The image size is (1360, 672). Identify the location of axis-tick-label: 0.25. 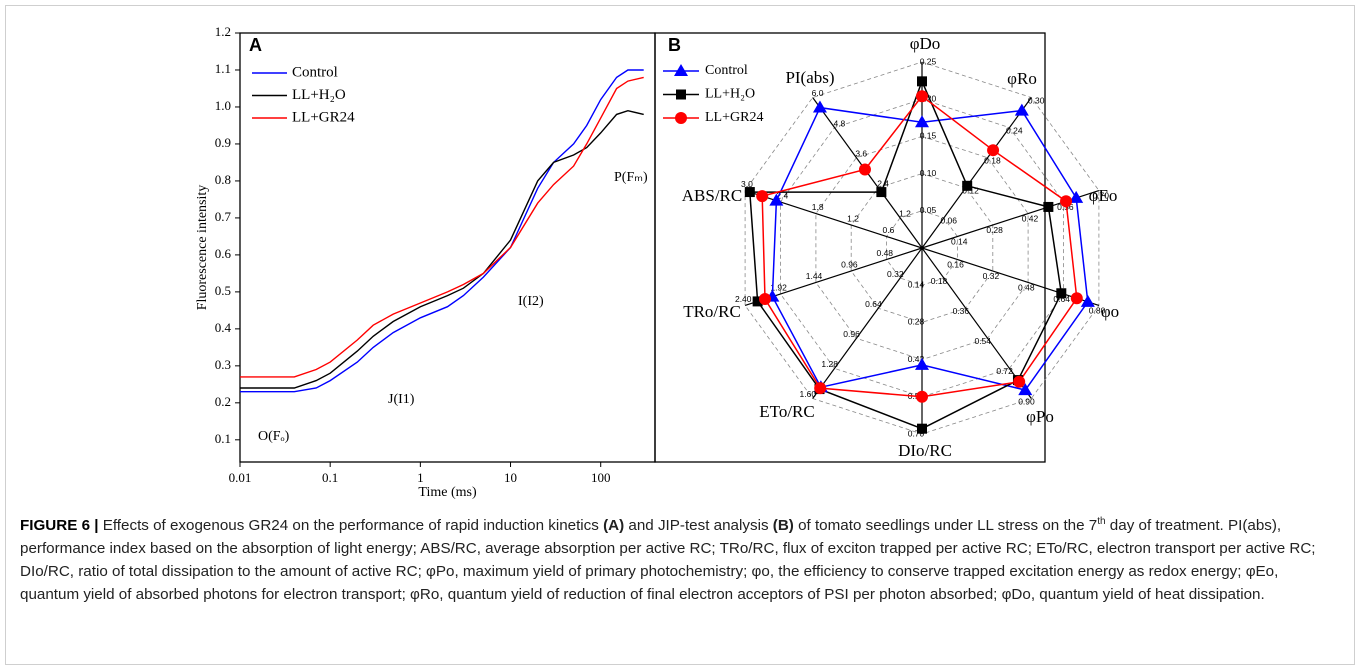
(928, 61).